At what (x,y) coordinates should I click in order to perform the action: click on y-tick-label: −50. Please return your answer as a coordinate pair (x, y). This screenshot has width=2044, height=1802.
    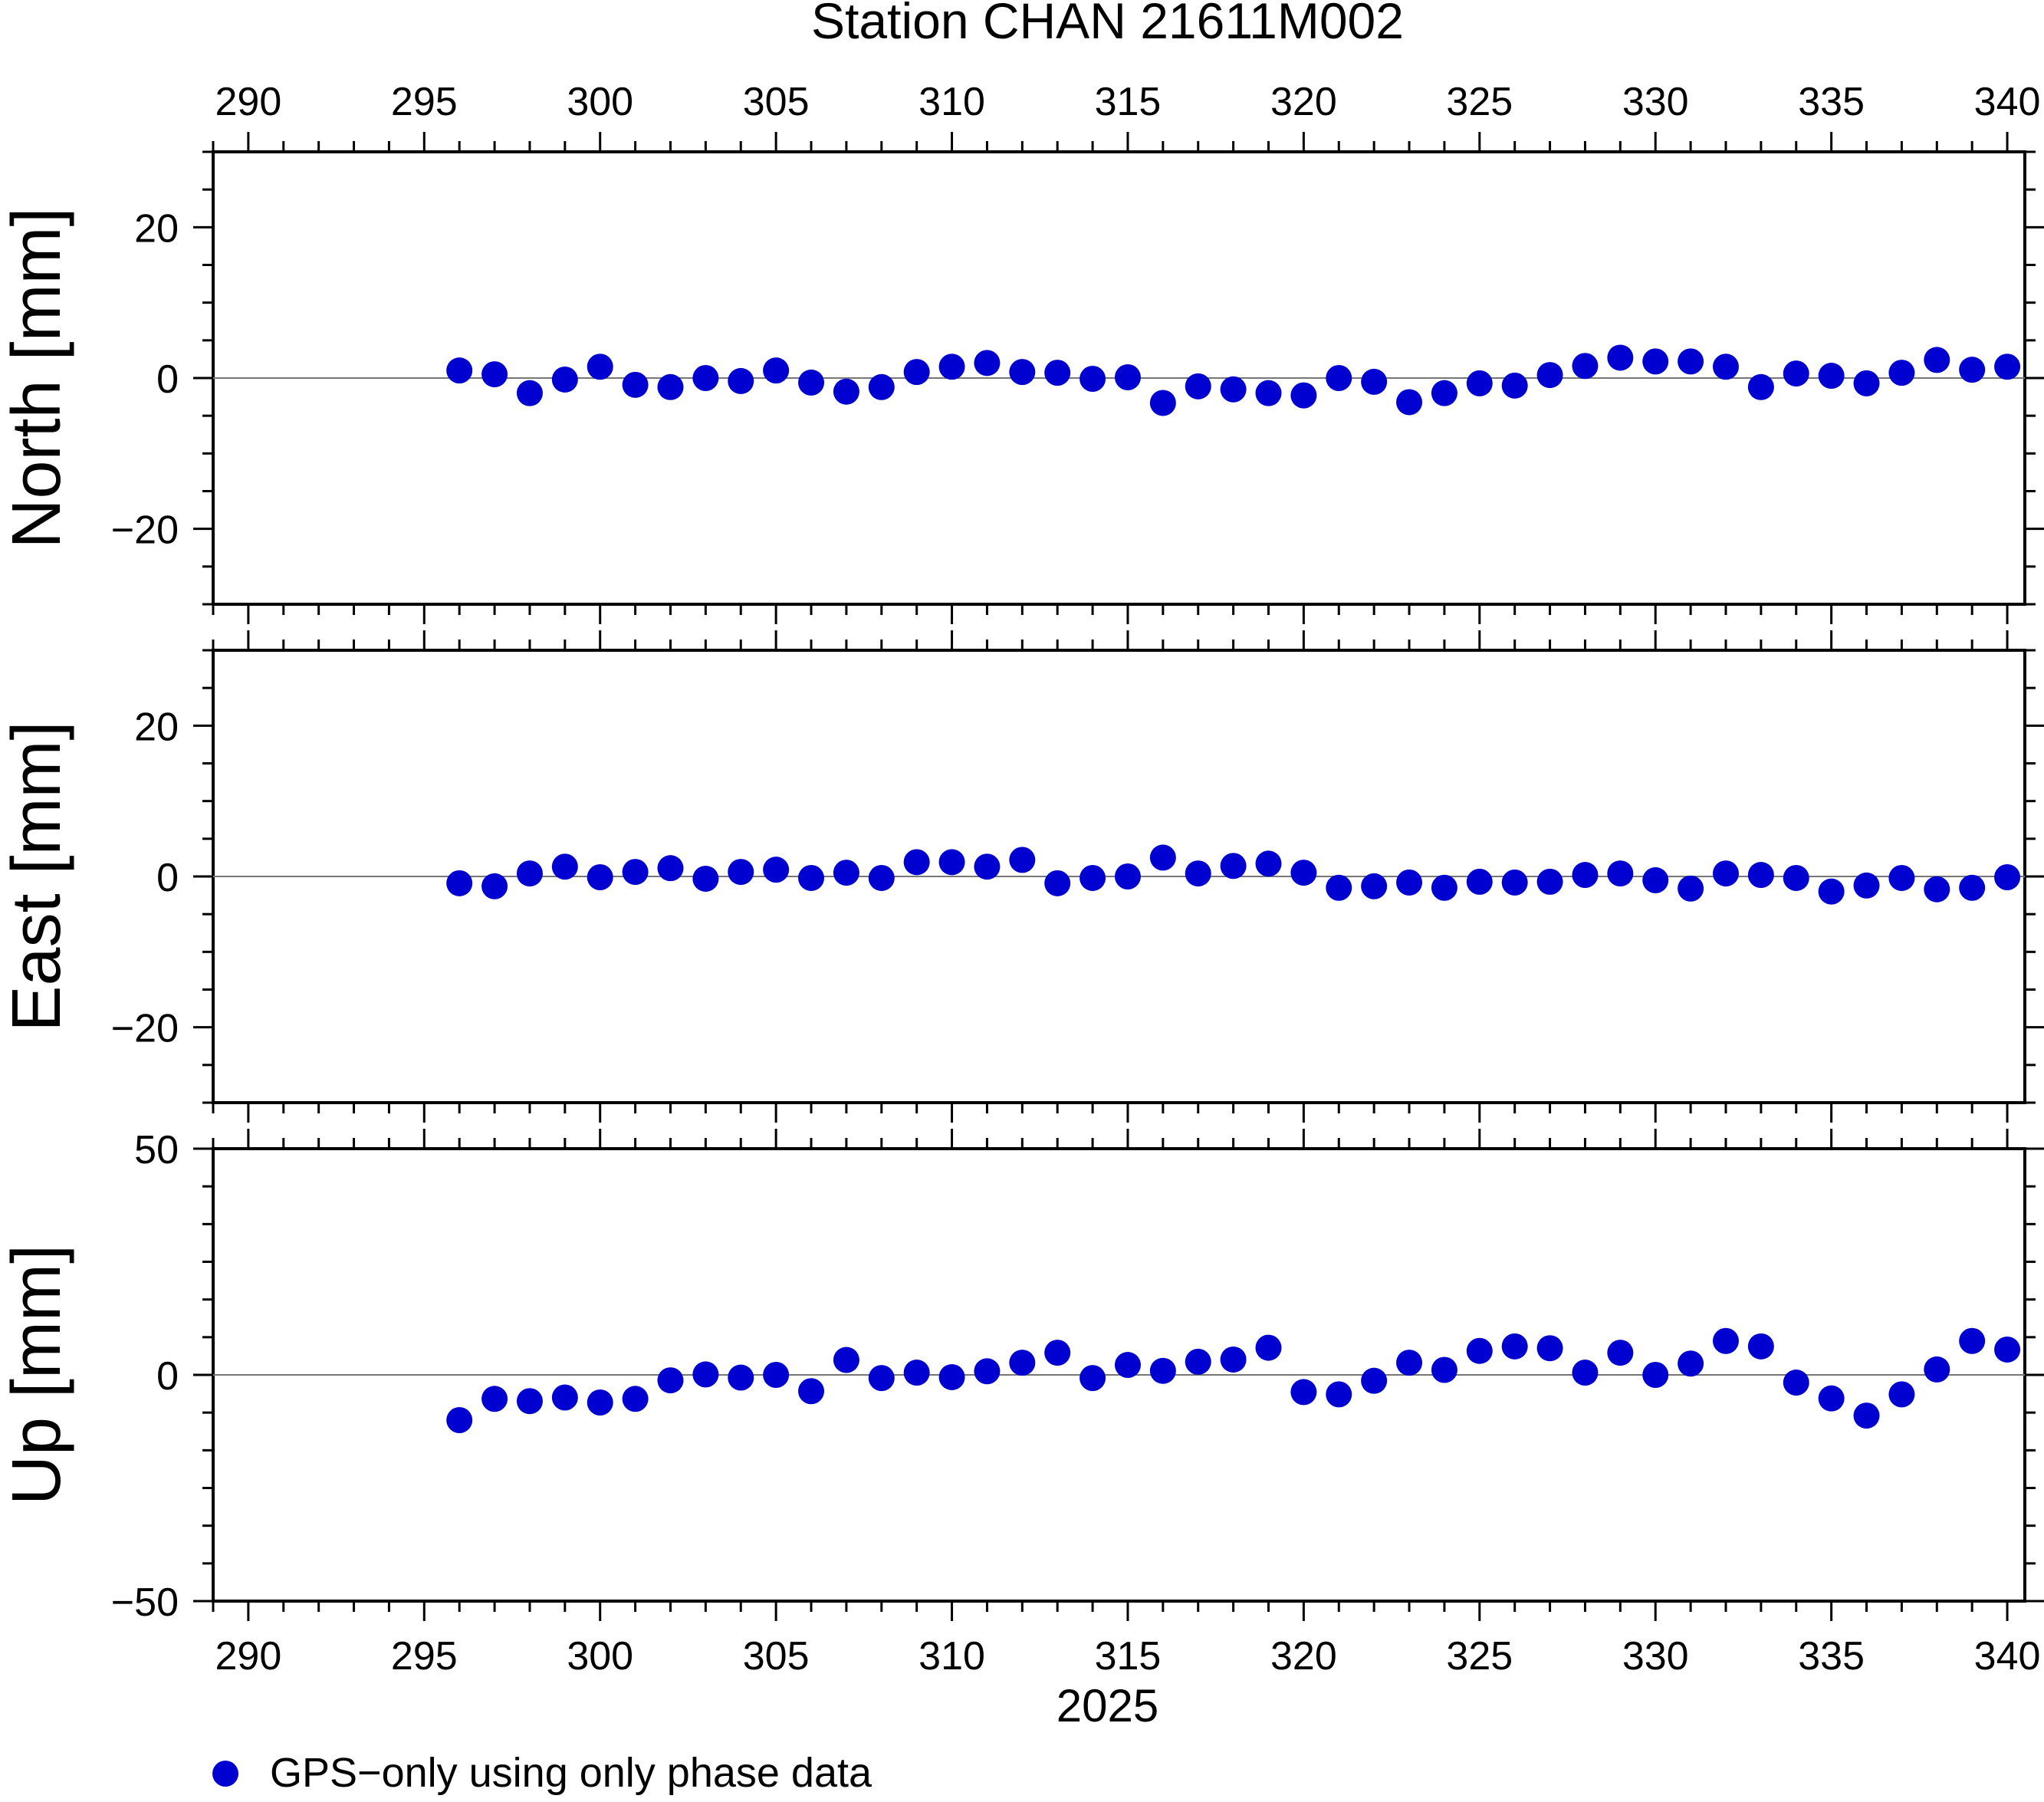
    Looking at the image, I should click on (145, 1602).